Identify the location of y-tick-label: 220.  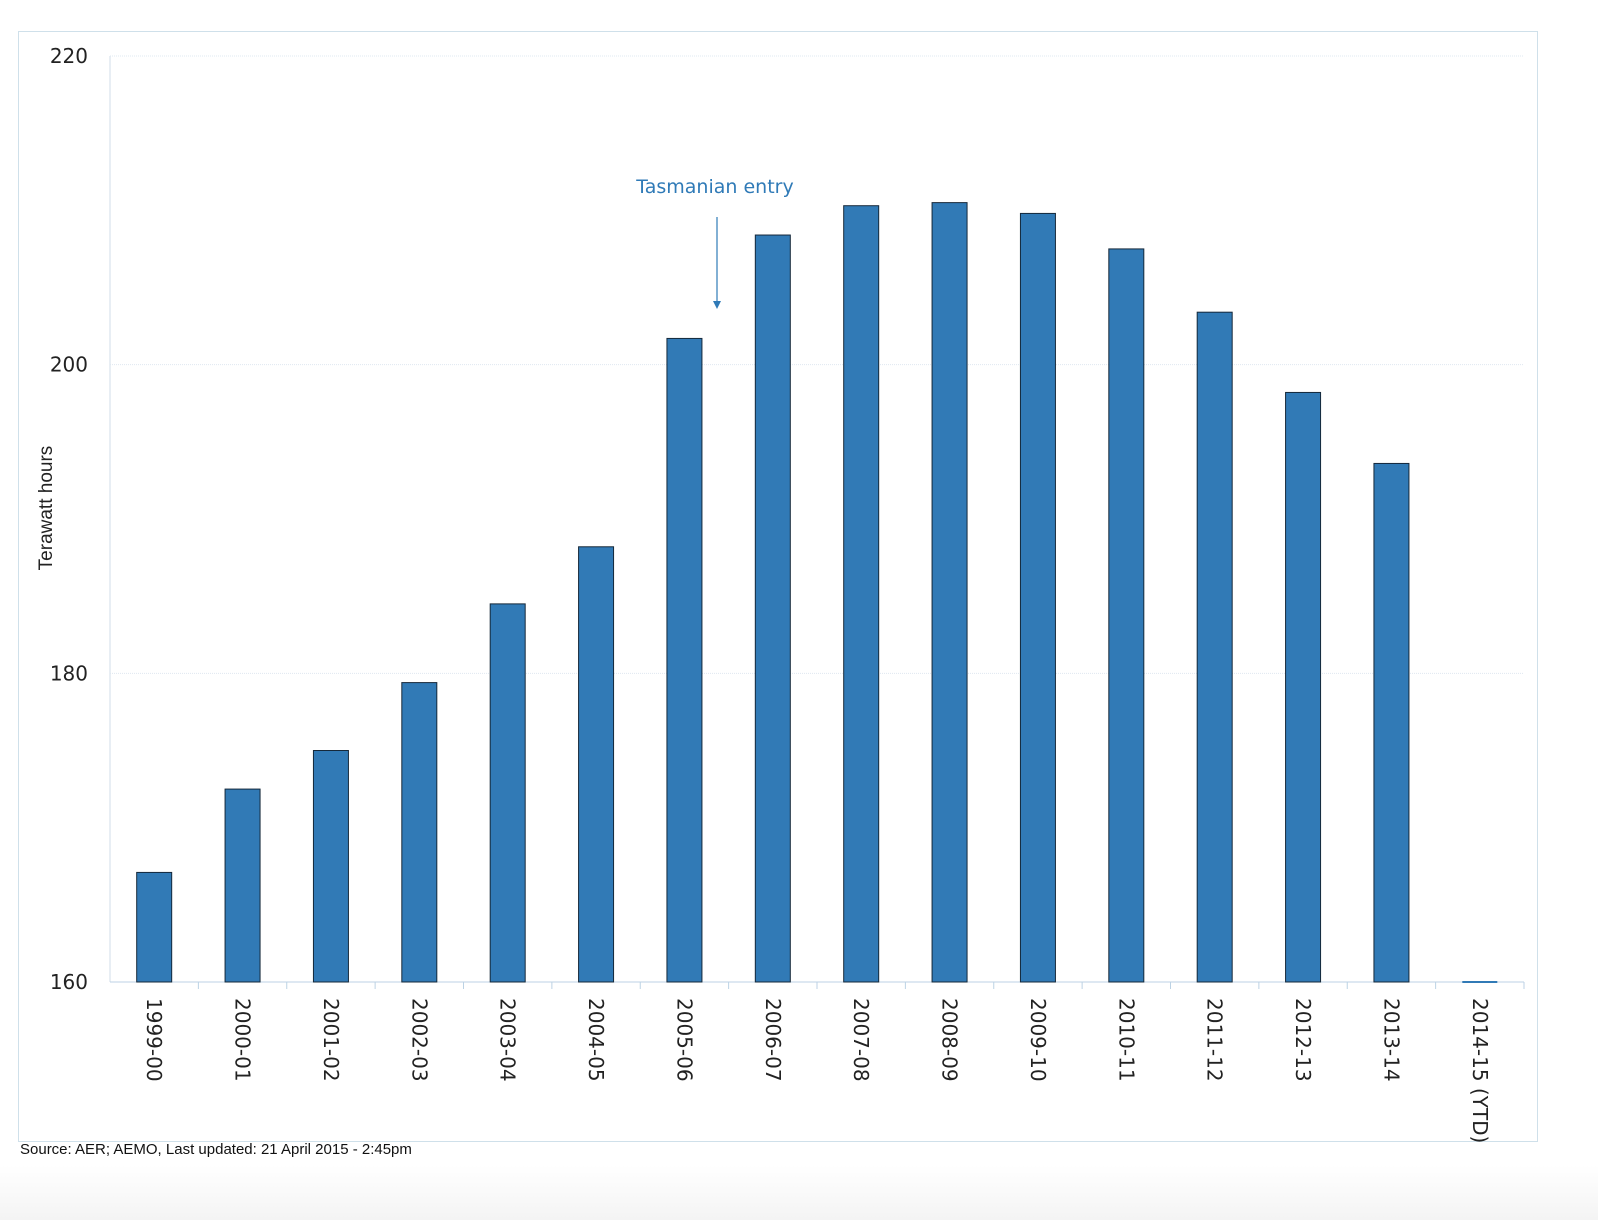
(69, 56).